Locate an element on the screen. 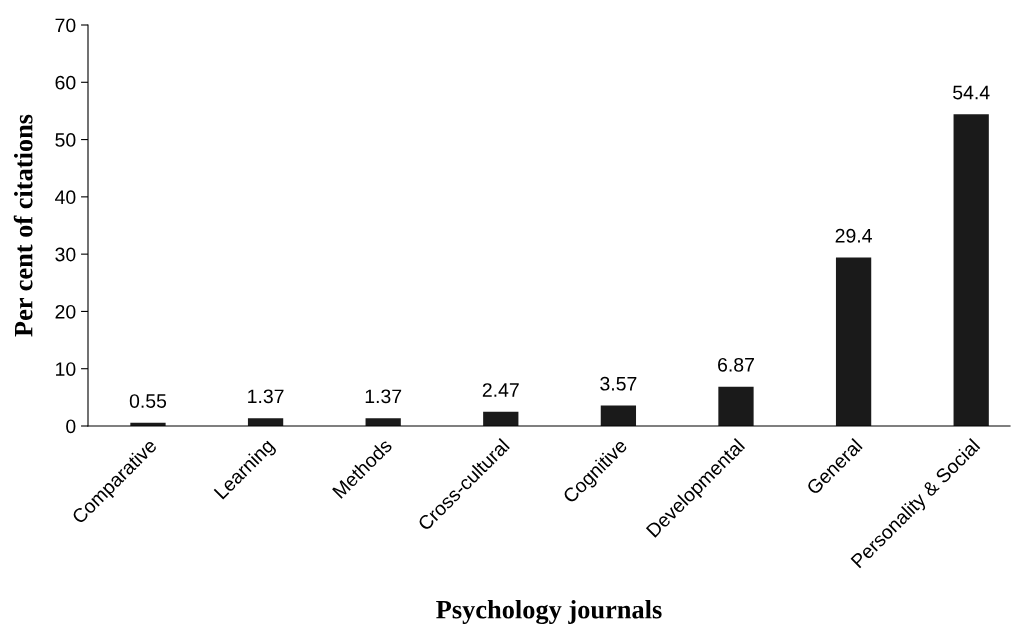 This screenshot has height=639, width=1021. data-label: 29.4 is located at coordinates (853, 235).